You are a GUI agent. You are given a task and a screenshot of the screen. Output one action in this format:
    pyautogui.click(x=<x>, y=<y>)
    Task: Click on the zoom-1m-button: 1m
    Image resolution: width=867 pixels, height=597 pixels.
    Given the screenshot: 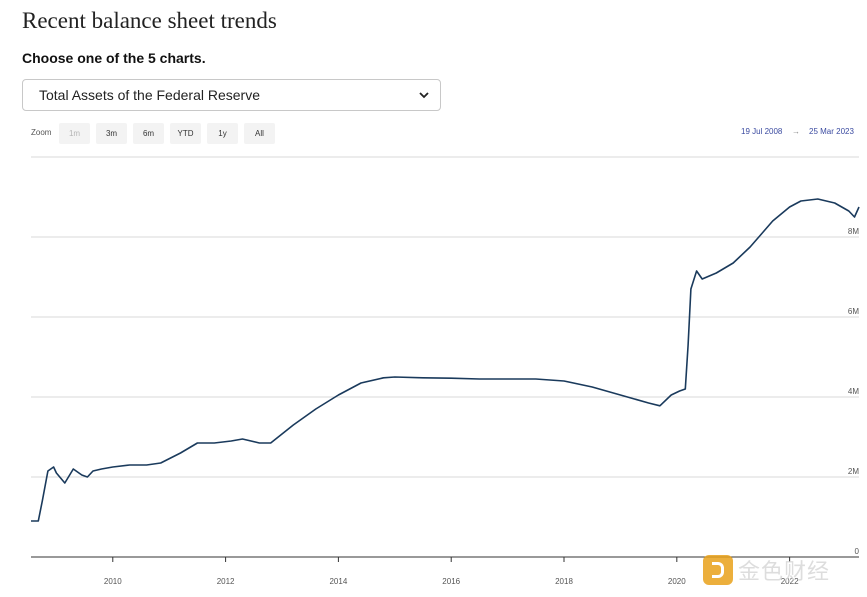 What is the action you would take?
    pyautogui.click(x=74, y=133)
    